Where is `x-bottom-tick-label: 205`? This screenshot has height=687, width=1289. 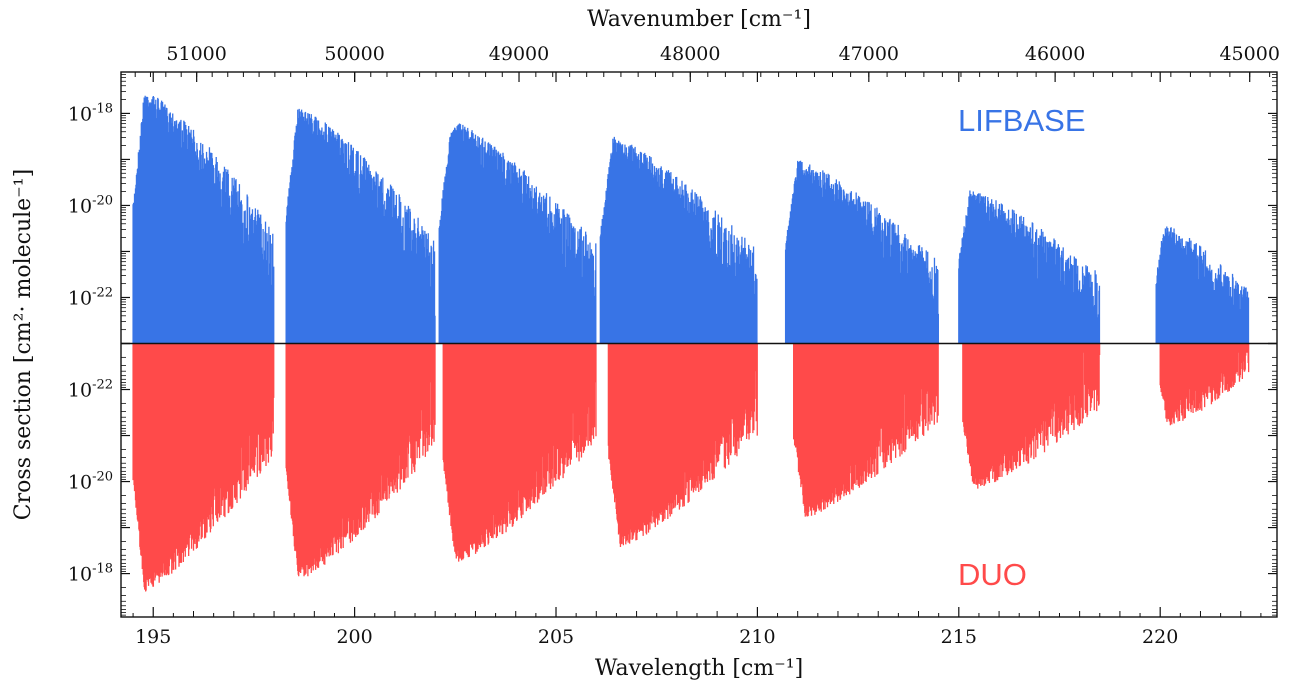 x-bottom-tick-label: 205 is located at coordinates (556, 637).